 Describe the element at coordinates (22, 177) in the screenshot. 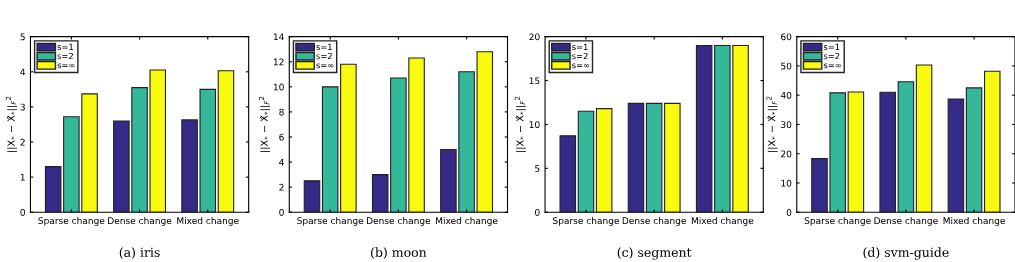

I see `y-tick-label: 1` at that location.